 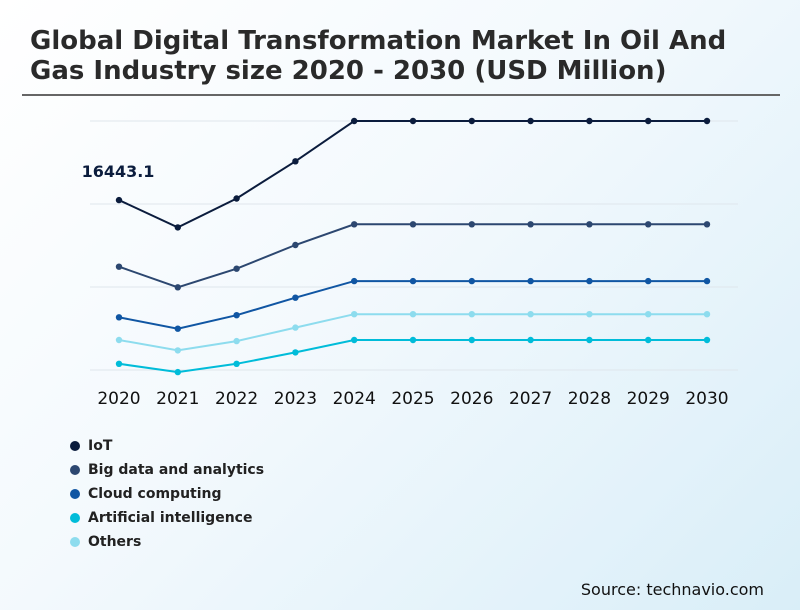 I want to click on data-label-iot-2020: 16443.1, so click(x=118, y=171).